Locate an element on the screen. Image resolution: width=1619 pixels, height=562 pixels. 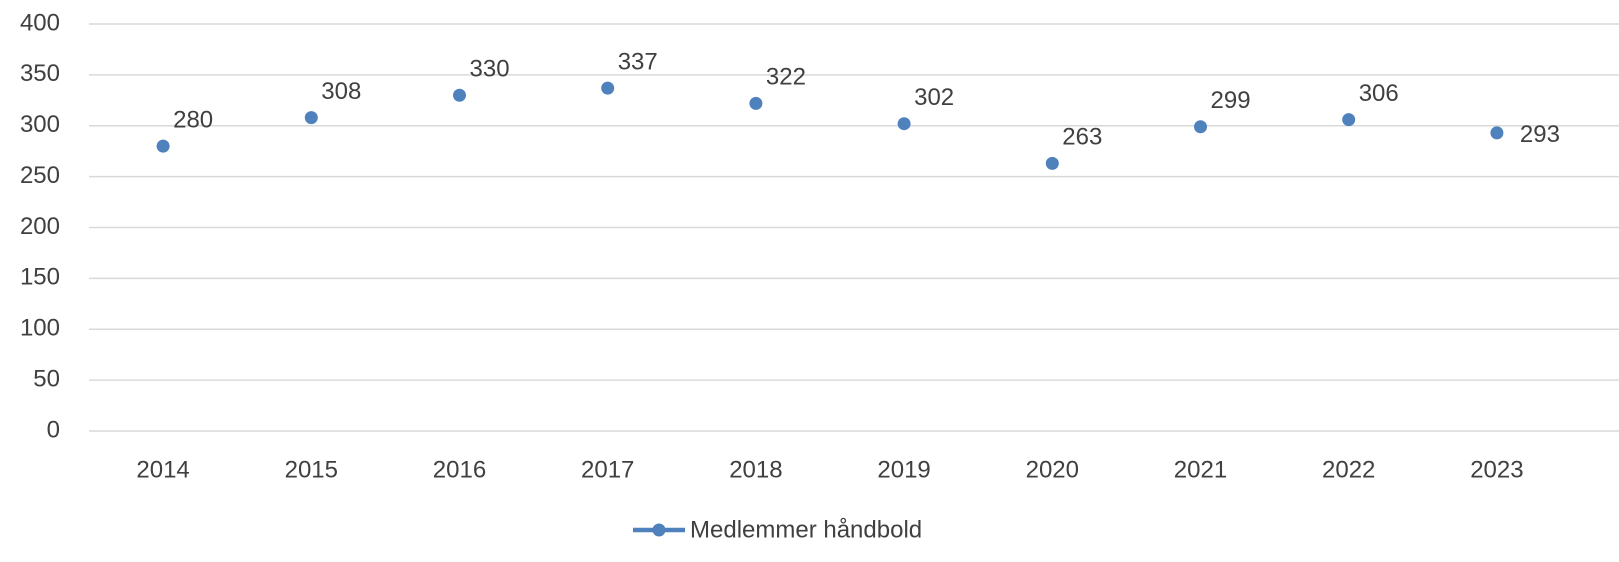
data-label: 263 is located at coordinates (1082, 137).